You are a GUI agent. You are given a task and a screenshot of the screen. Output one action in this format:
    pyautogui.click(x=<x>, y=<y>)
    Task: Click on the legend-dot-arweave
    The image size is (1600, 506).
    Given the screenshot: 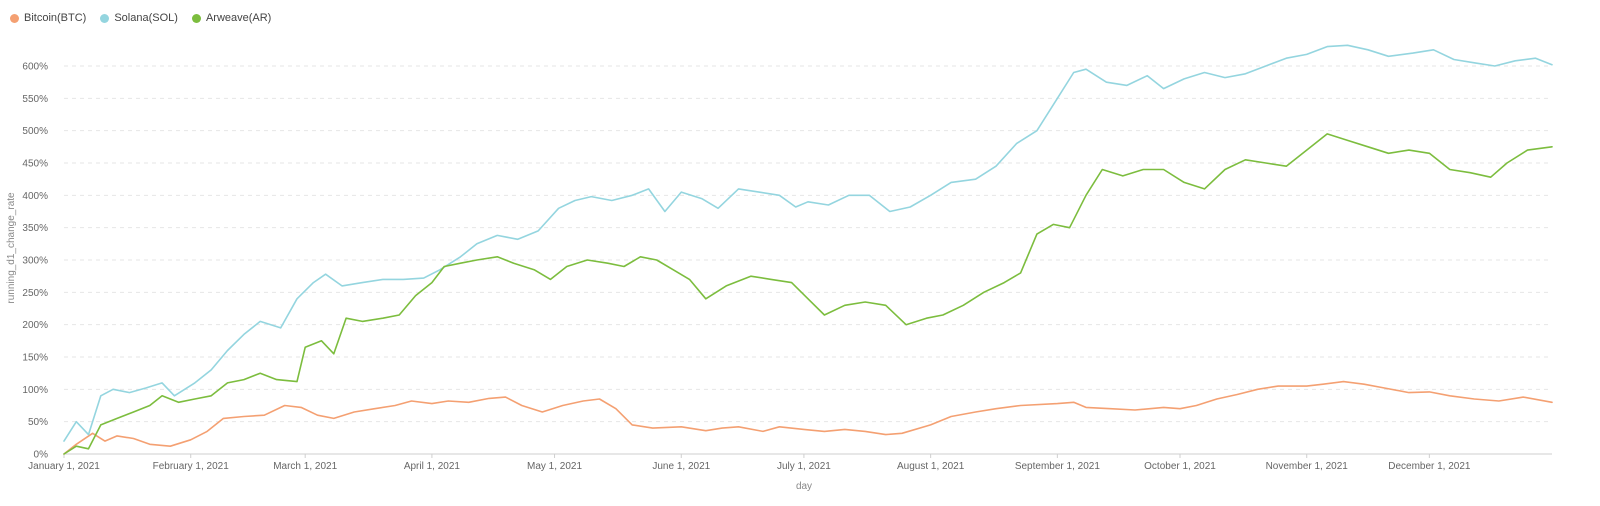 What is the action you would take?
    pyautogui.click(x=196, y=18)
    